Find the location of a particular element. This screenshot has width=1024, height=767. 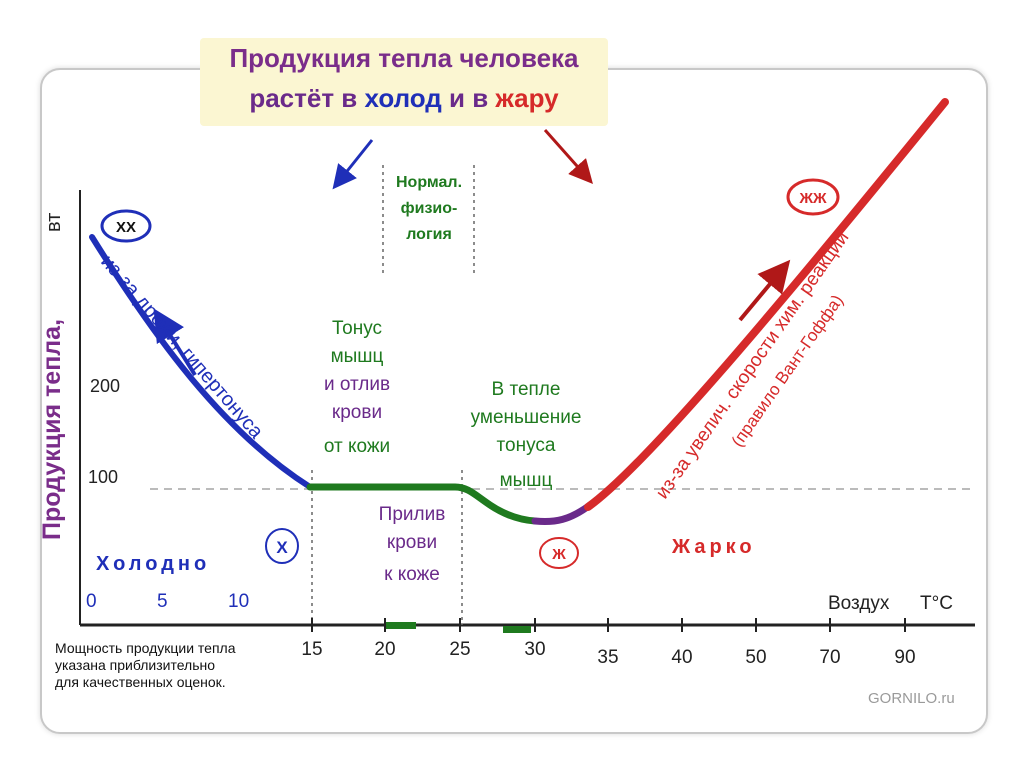

footnote-line2: указана приблизительно is located at coordinates (135, 665).